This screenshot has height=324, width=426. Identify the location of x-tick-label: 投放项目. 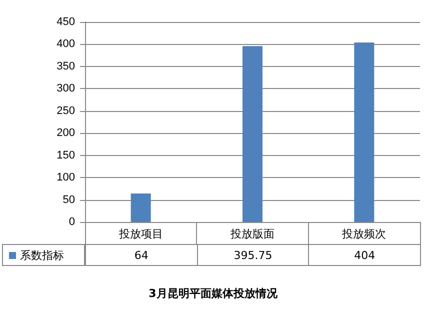
(140, 234).